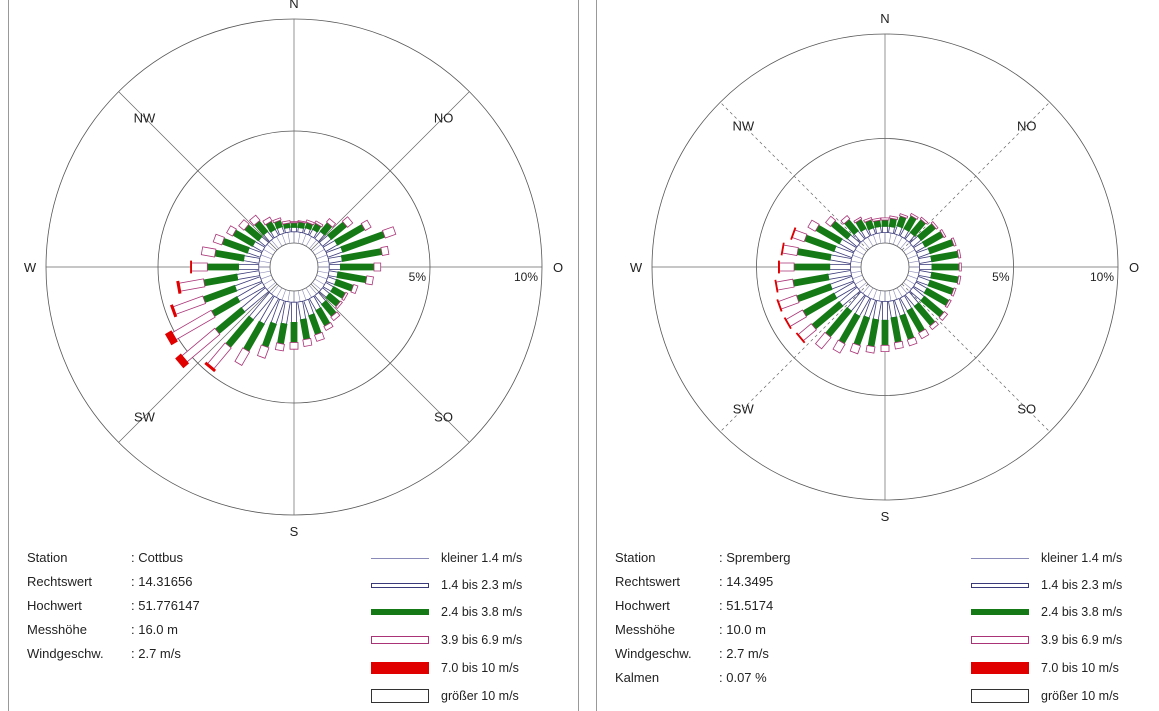 This screenshot has width=1159, height=711. I want to click on legend-label: 1.4 bis 2.3 m/s, so click(481, 585).